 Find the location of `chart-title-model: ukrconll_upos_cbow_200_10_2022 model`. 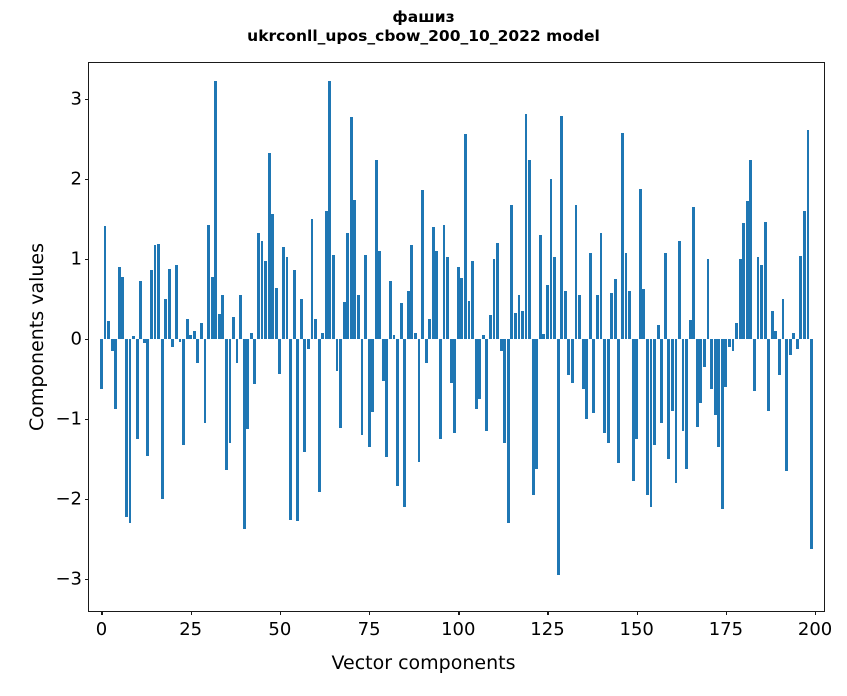

chart-title-model: ukrconll_upos_cbow_200_10_2022 model is located at coordinates (423, 36).